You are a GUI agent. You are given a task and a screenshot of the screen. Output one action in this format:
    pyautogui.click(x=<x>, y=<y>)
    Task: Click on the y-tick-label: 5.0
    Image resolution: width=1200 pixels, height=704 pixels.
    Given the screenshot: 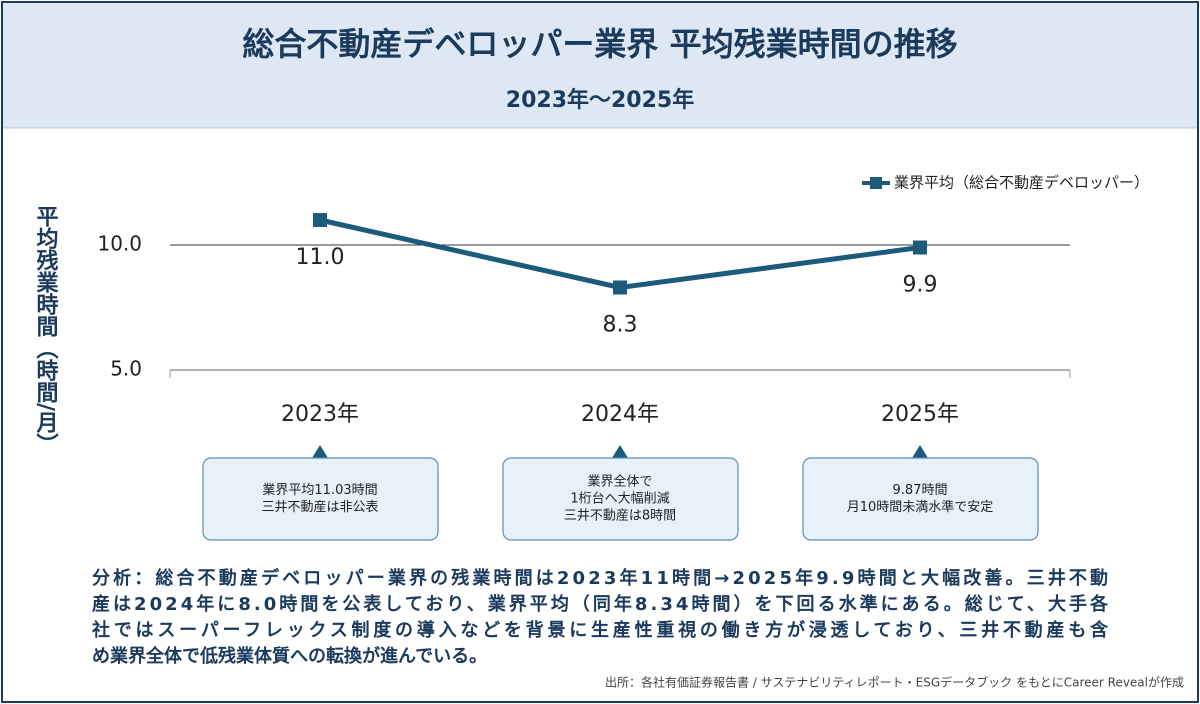 What is the action you would take?
    pyautogui.click(x=126, y=369)
    